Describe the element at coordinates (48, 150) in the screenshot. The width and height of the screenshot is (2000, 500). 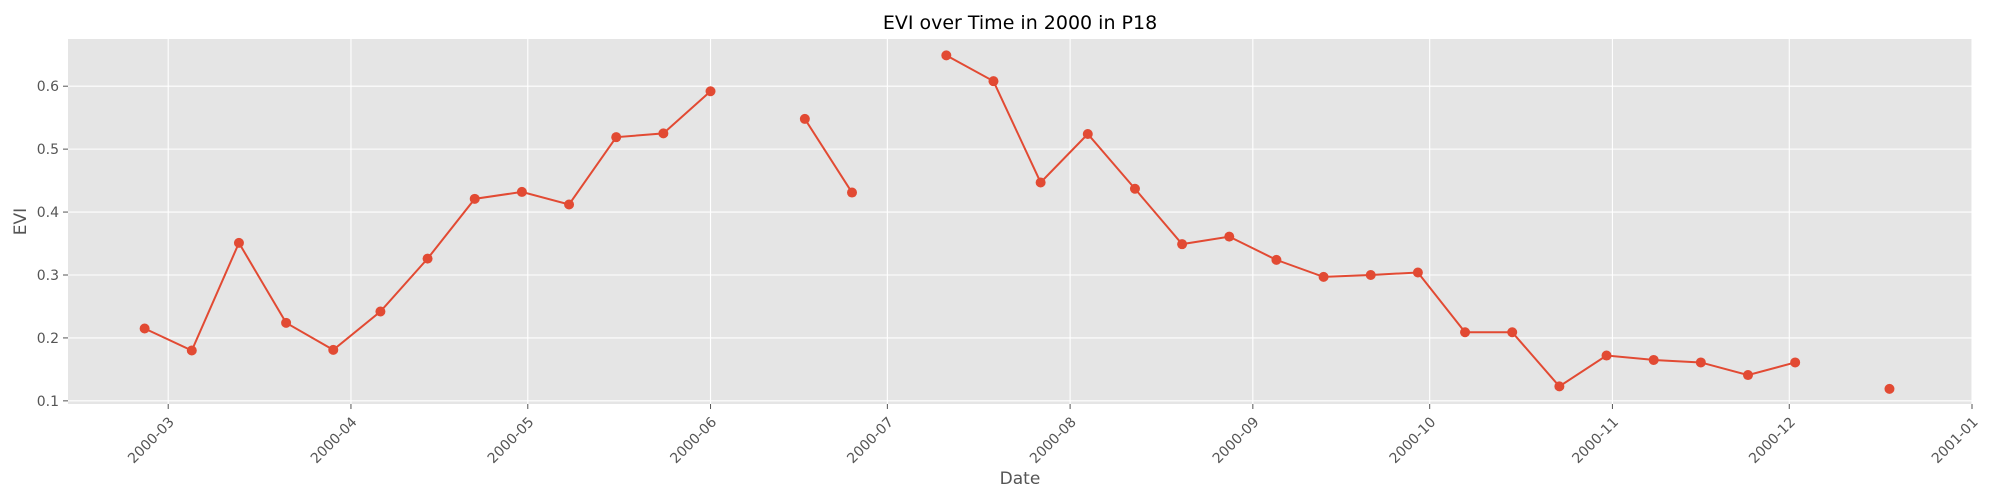
I see `y-tick-label: 0.5` at that location.